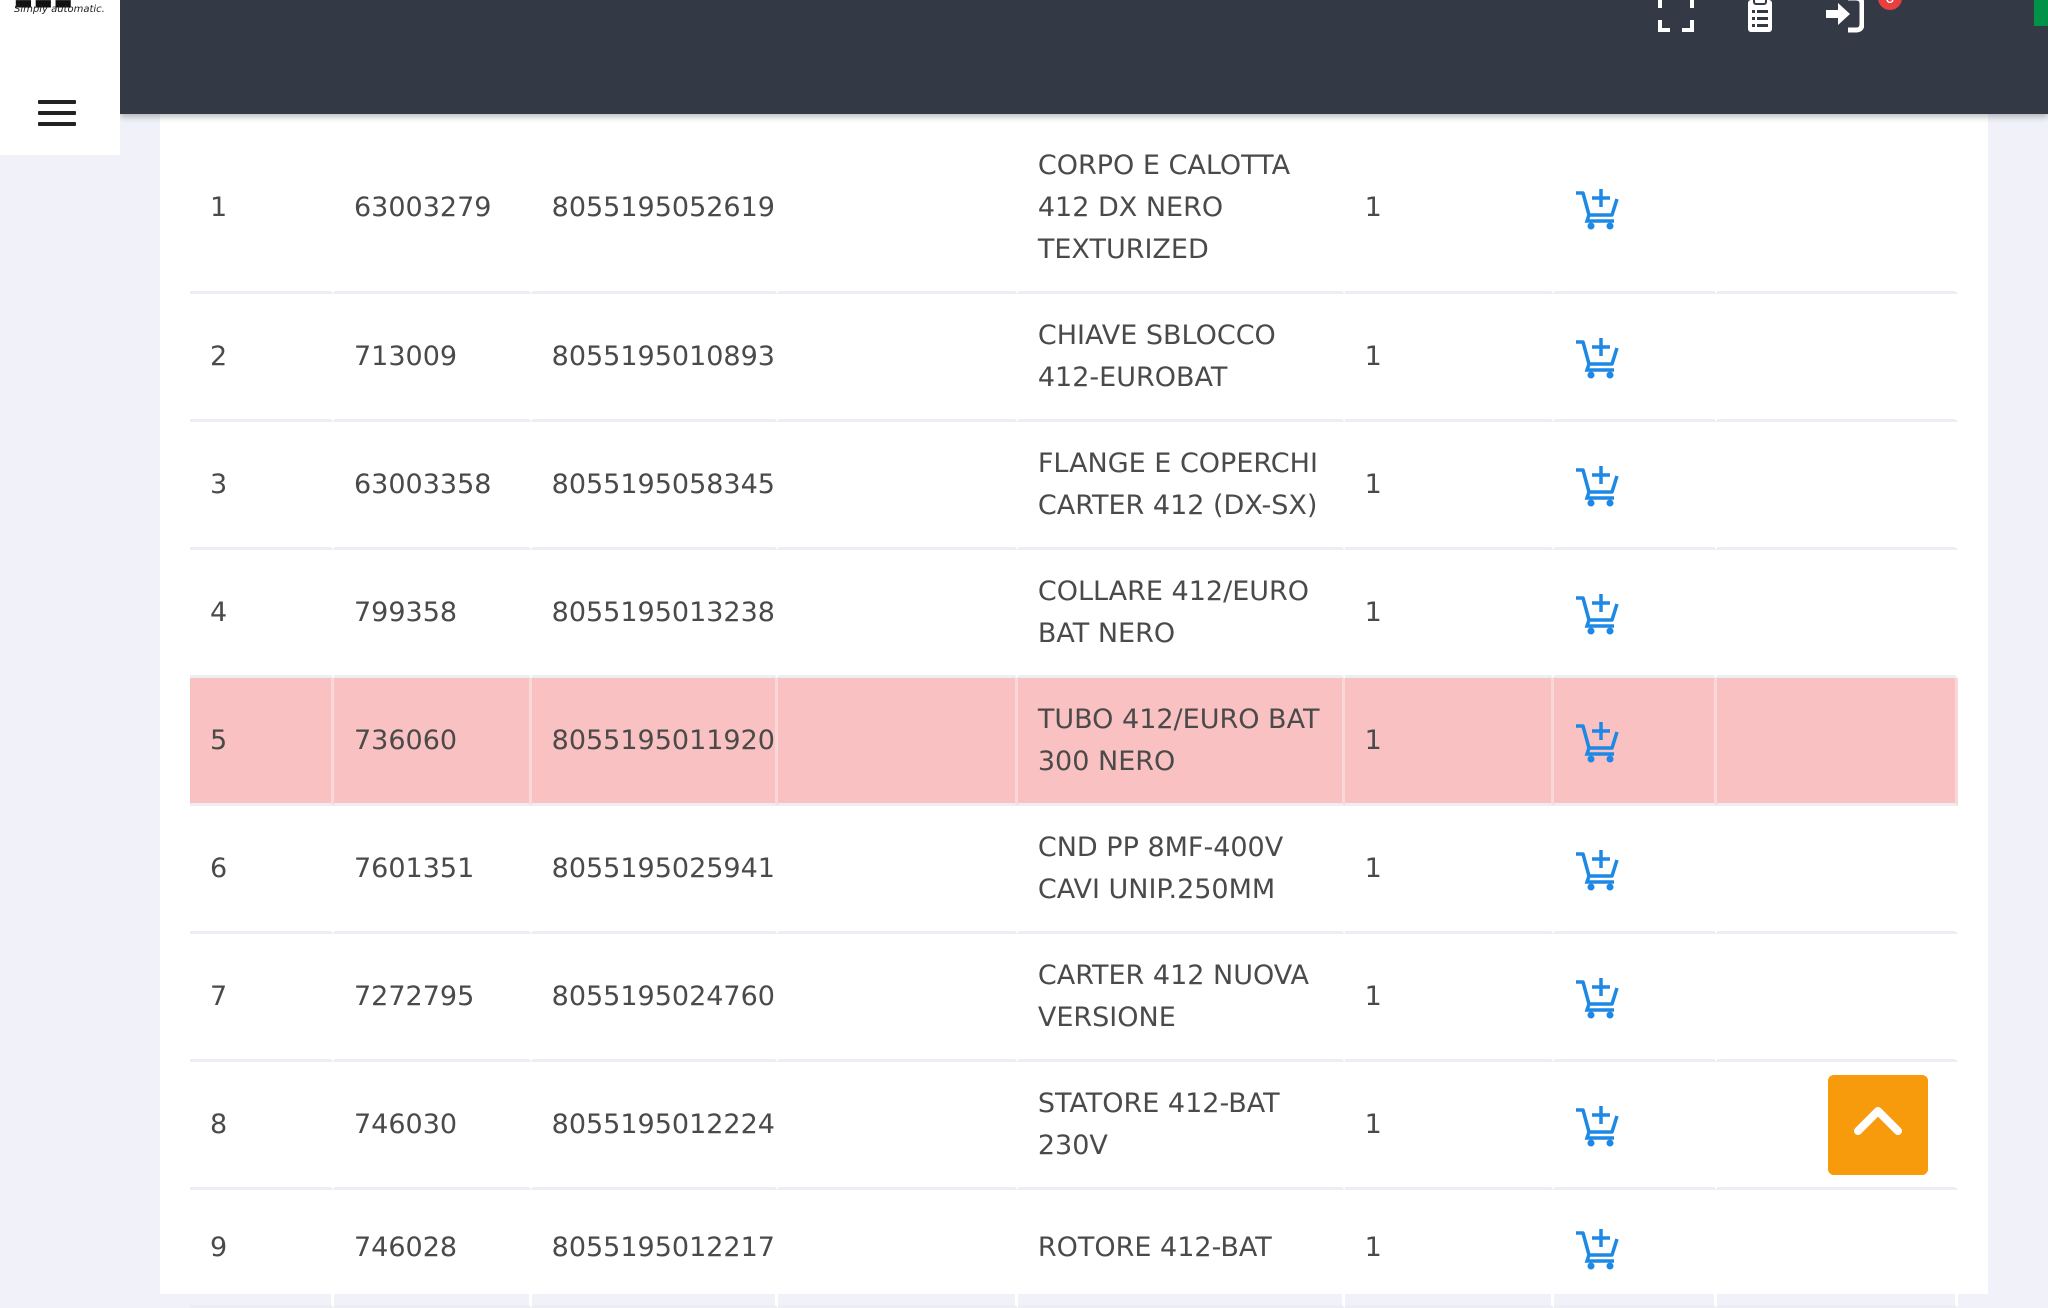  What do you see at coordinates (219, 612) in the screenshot?
I see `row-number-text: 4` at bounding box center [219, 612].